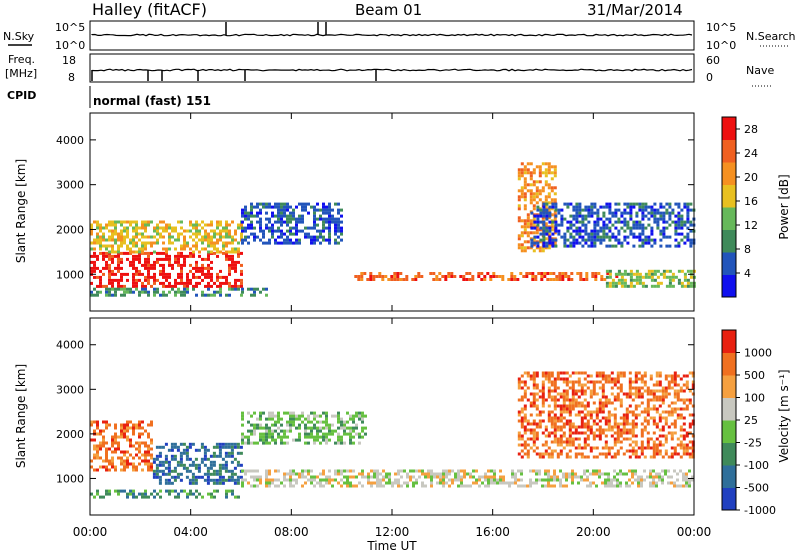 The width and height of the screenshot is (800, 554). What do you see at coordinates (70, 229) in the screenshot?
I see `y-tick-label: 2000` at bounding box center [70, 229].